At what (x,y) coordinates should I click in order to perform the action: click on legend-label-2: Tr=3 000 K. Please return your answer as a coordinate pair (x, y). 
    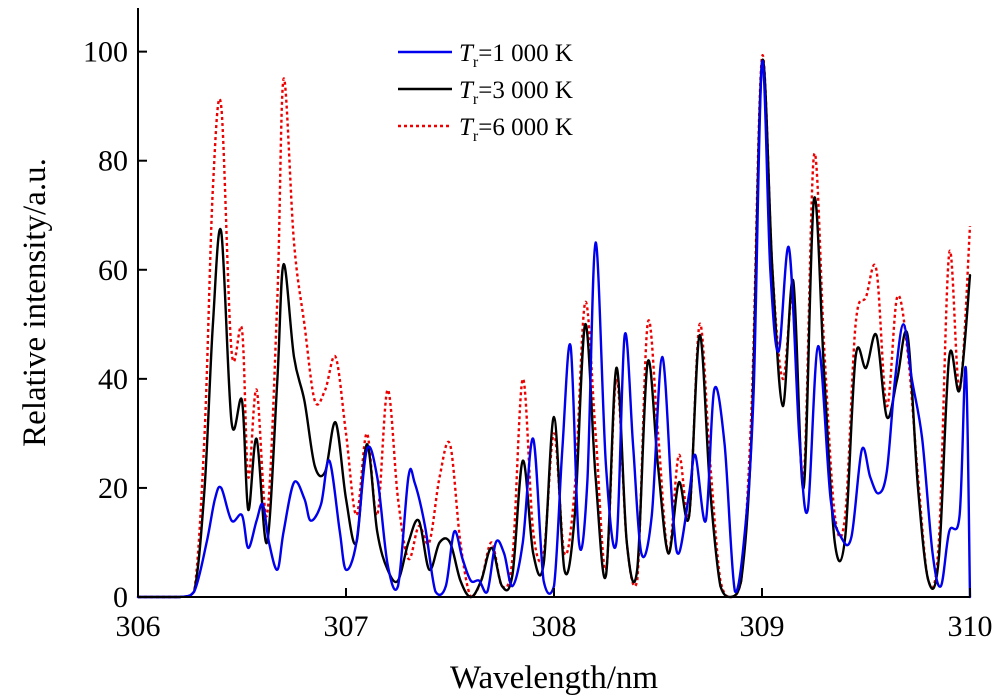
    Looking at the image, I should click on (516, 92).